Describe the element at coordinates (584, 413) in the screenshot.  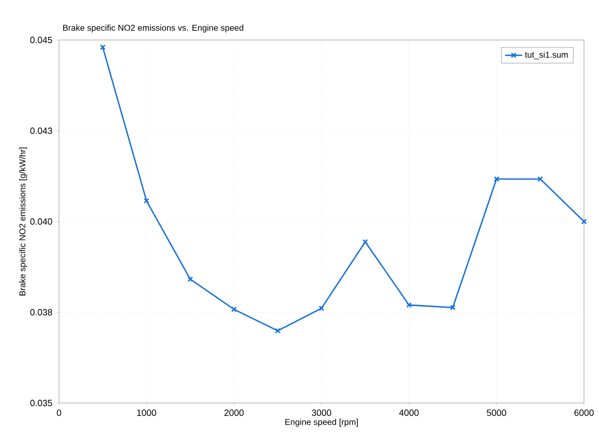
I see `x-tick-label: 6000` at that location.